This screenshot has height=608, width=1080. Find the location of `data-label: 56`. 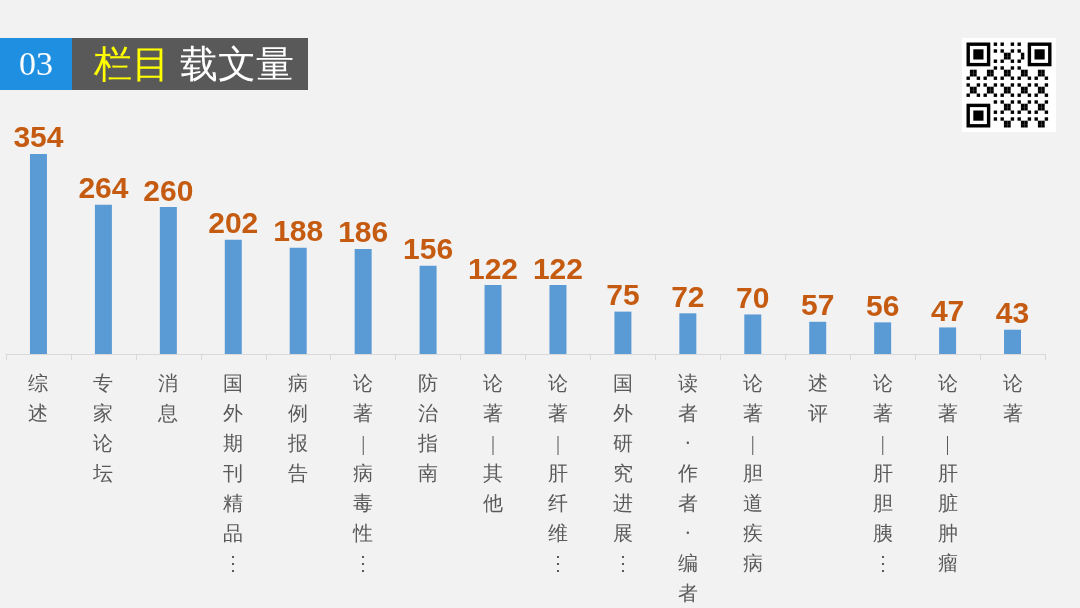

data-label: 56 is located at coordinates (882, 305).